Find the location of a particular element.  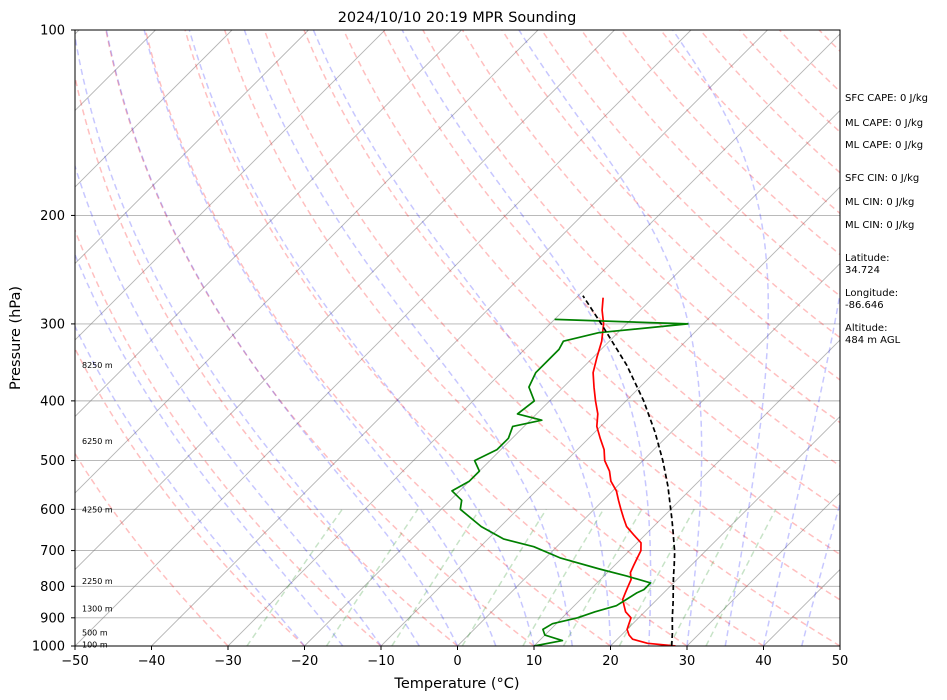

sounding-profiles is located at coordinates (570, 470).